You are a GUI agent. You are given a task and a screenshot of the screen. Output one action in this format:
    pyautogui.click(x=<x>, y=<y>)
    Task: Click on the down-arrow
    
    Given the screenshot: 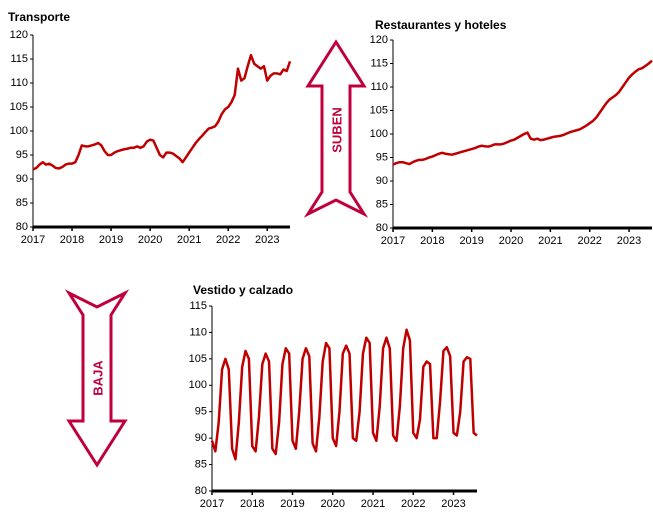 What is the action you would take?
    pyautogui.click(x=97, y=378)
    